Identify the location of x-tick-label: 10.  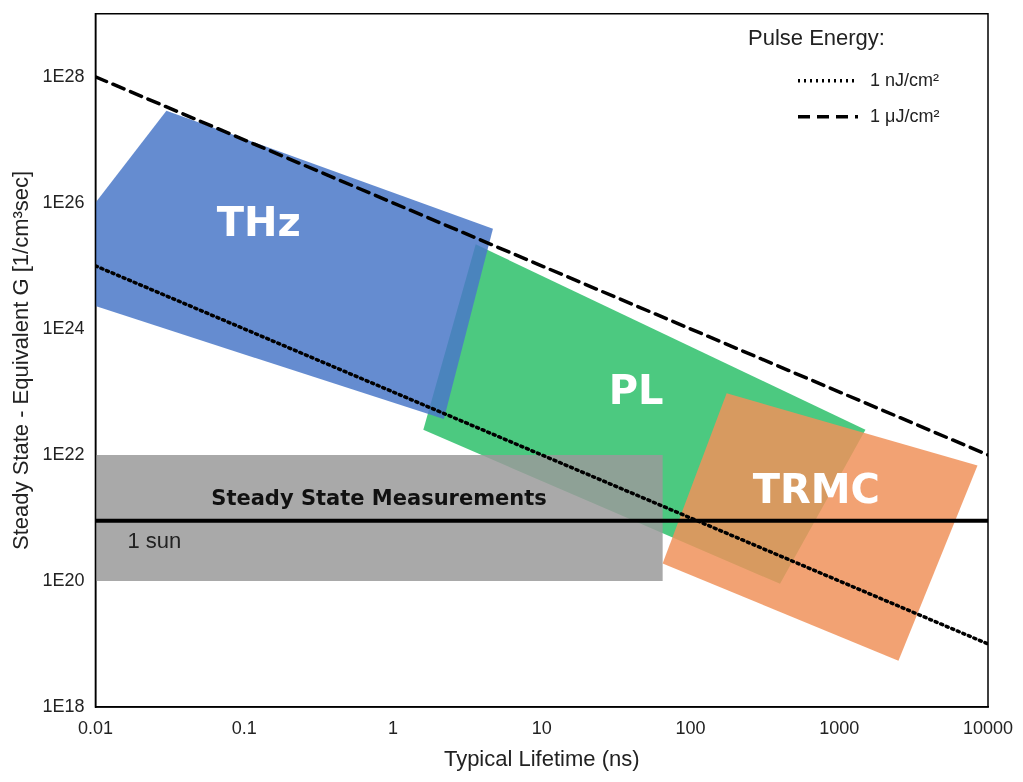
(541, 727).